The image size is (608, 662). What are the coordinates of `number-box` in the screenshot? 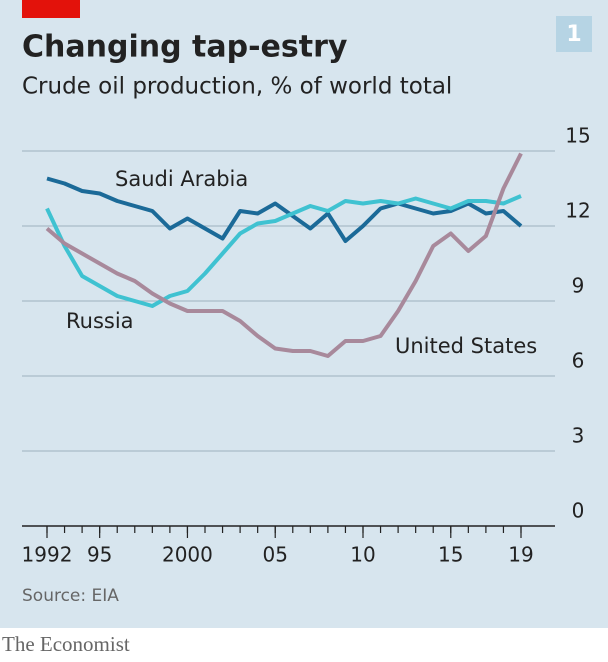 It's located at (574, 34).